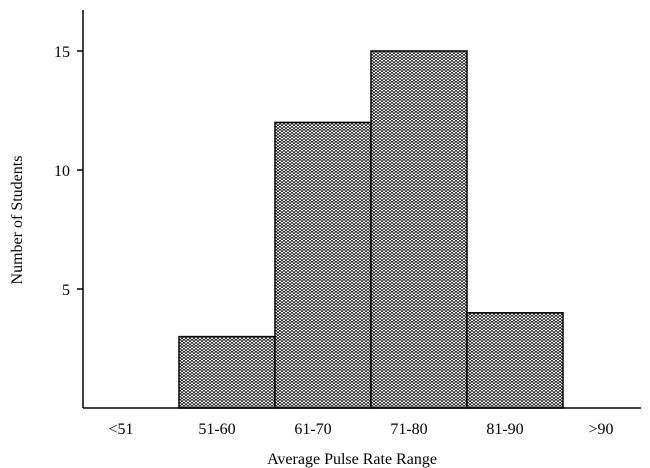 The image size is (650, 468). Describe the element at coordinates (352, 459) in the screenshot. I see `x-axis-title: Average Pulse Rate Range` at that location.